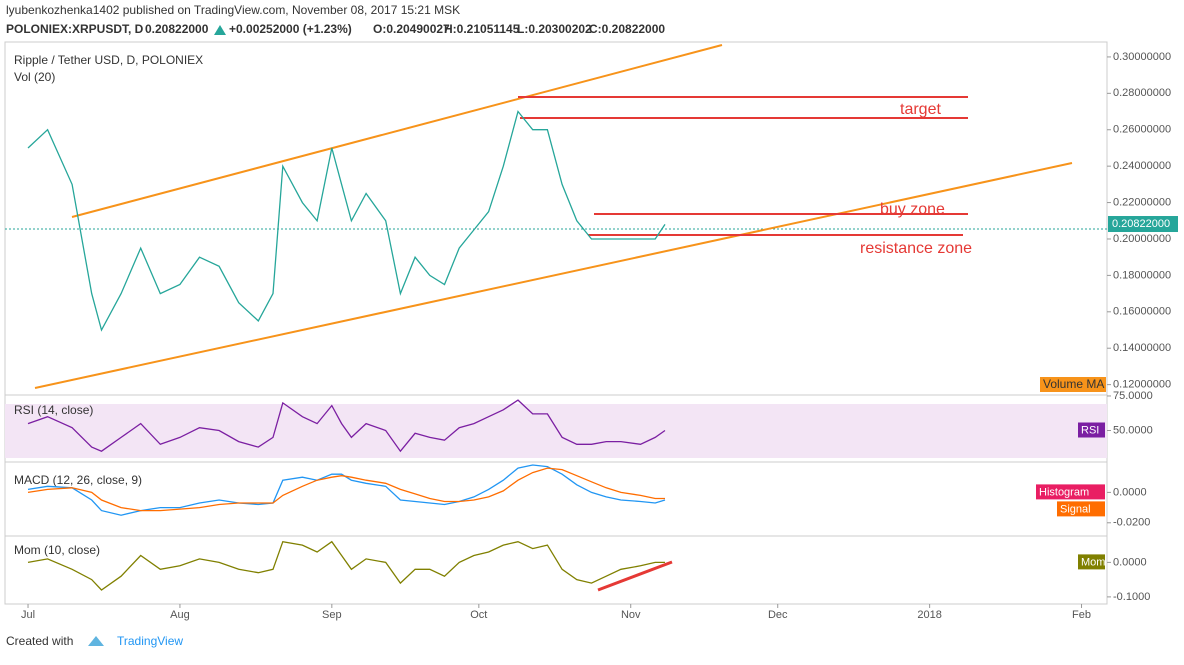 The width and height of the screenshot is (1184, 665). What do you see at coordinates (220, 30) in the screenshot?
I see `up-arrow` at bounding box center [220, 30].